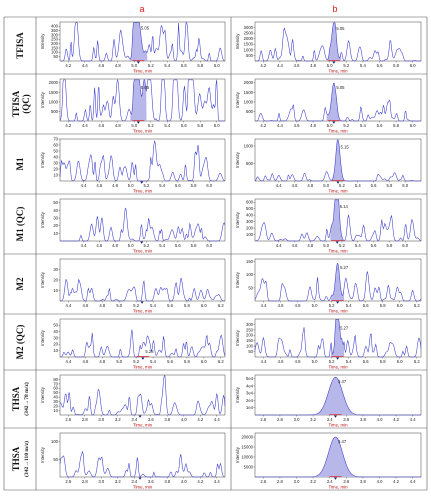 The width and height of the screenshot is (431, 500). What do you see at coordinates (20, 45) in the screenshot?
I see `row-label: TFISA` at bounding box center [20, 45].